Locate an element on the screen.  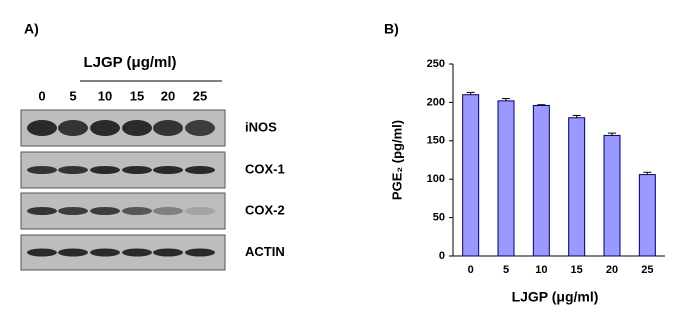
blot-label: COX-1 is located at coordinates (265, 168).